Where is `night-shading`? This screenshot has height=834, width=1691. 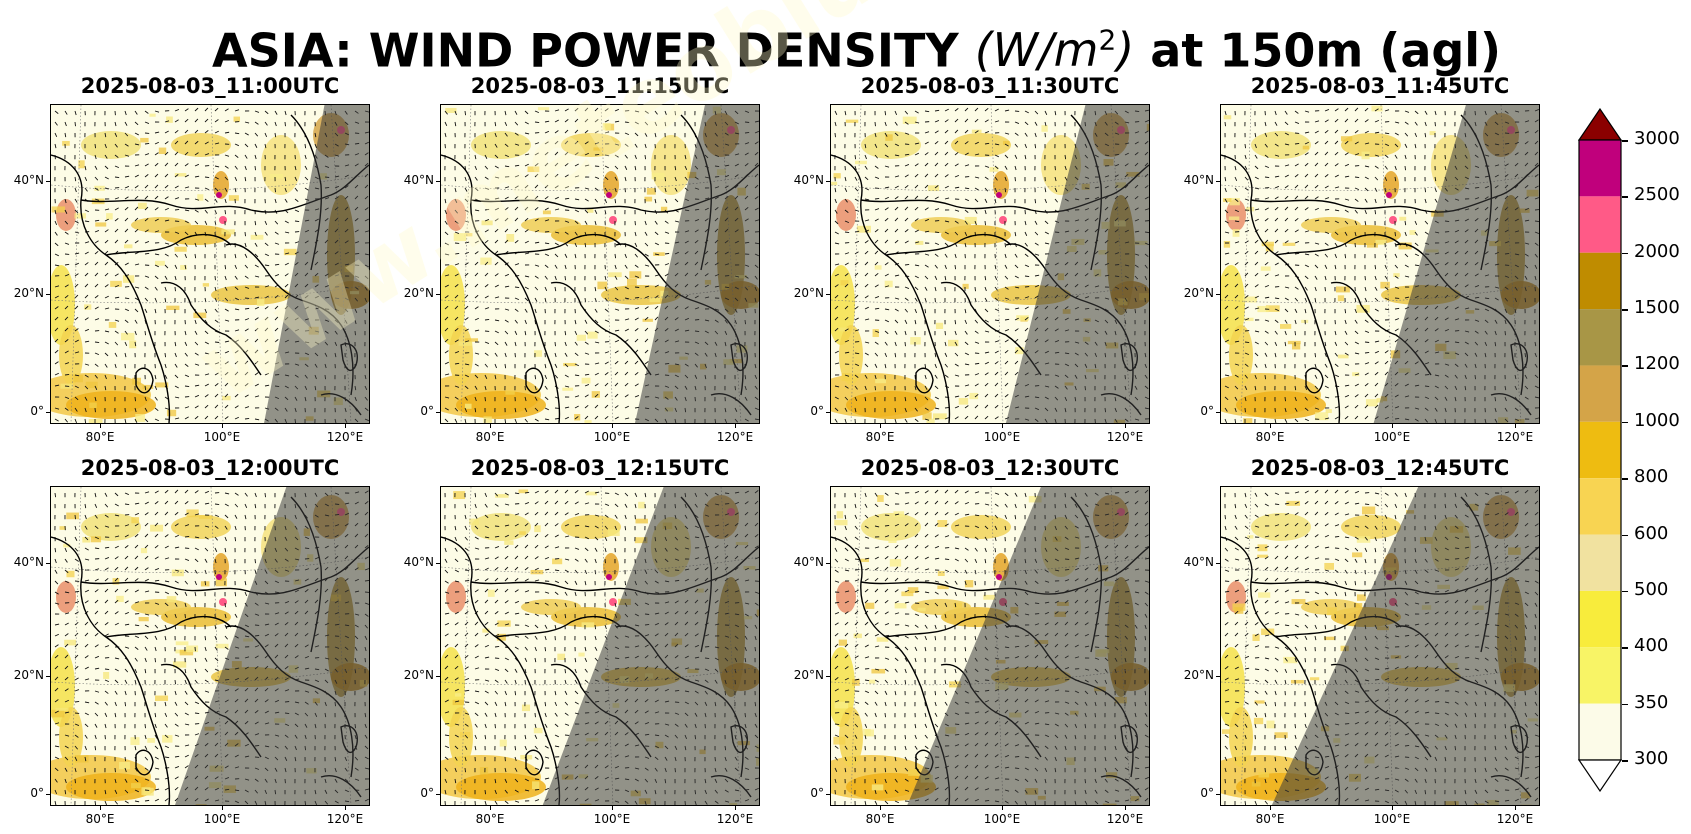
night-shading is located at coordinates (272, 646).